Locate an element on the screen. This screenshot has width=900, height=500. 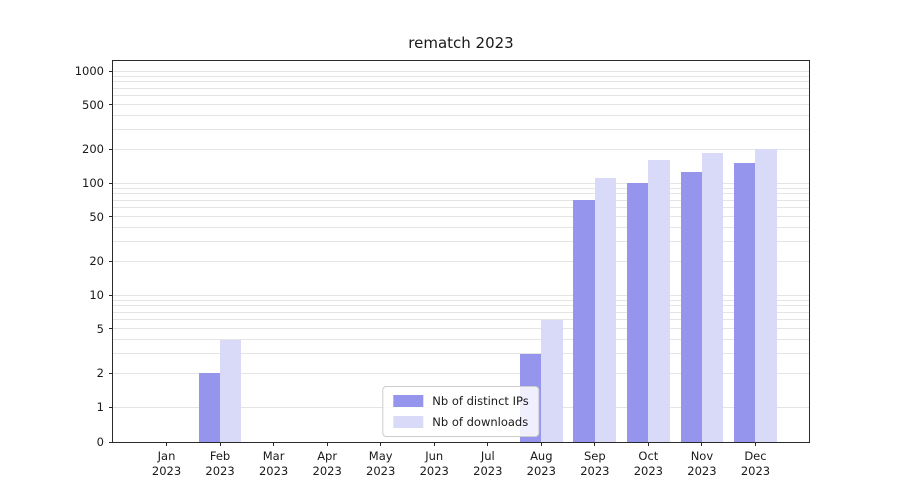
x-tick-month: Aug is located at coordinates (541, 456).